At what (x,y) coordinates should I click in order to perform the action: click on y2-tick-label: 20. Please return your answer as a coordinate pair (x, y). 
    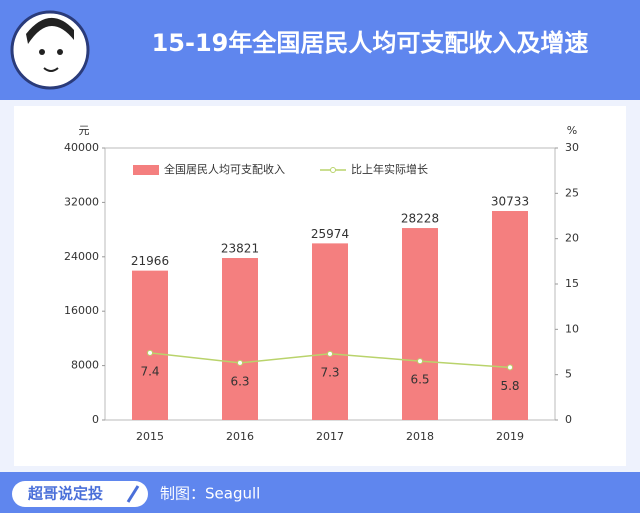
    Looking at the image, I should click on (572, 238).